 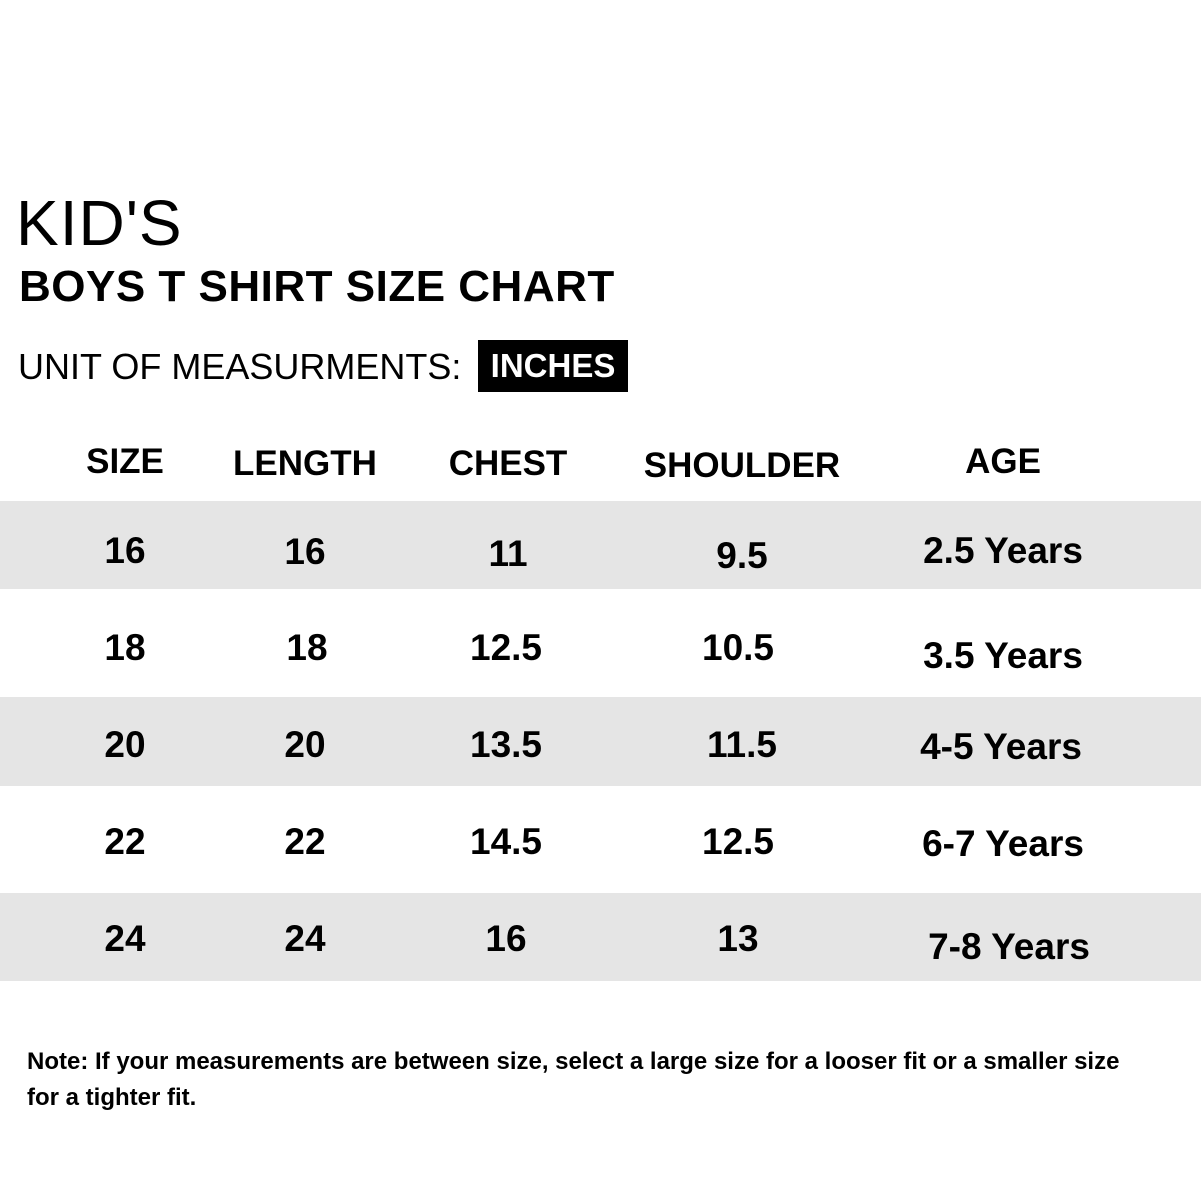 What do you see at coordinates (317, 286) in the screenshot?
I see `page-title: BOYS T SHIRT SIZE CHART` at bounding box center [317, 286].